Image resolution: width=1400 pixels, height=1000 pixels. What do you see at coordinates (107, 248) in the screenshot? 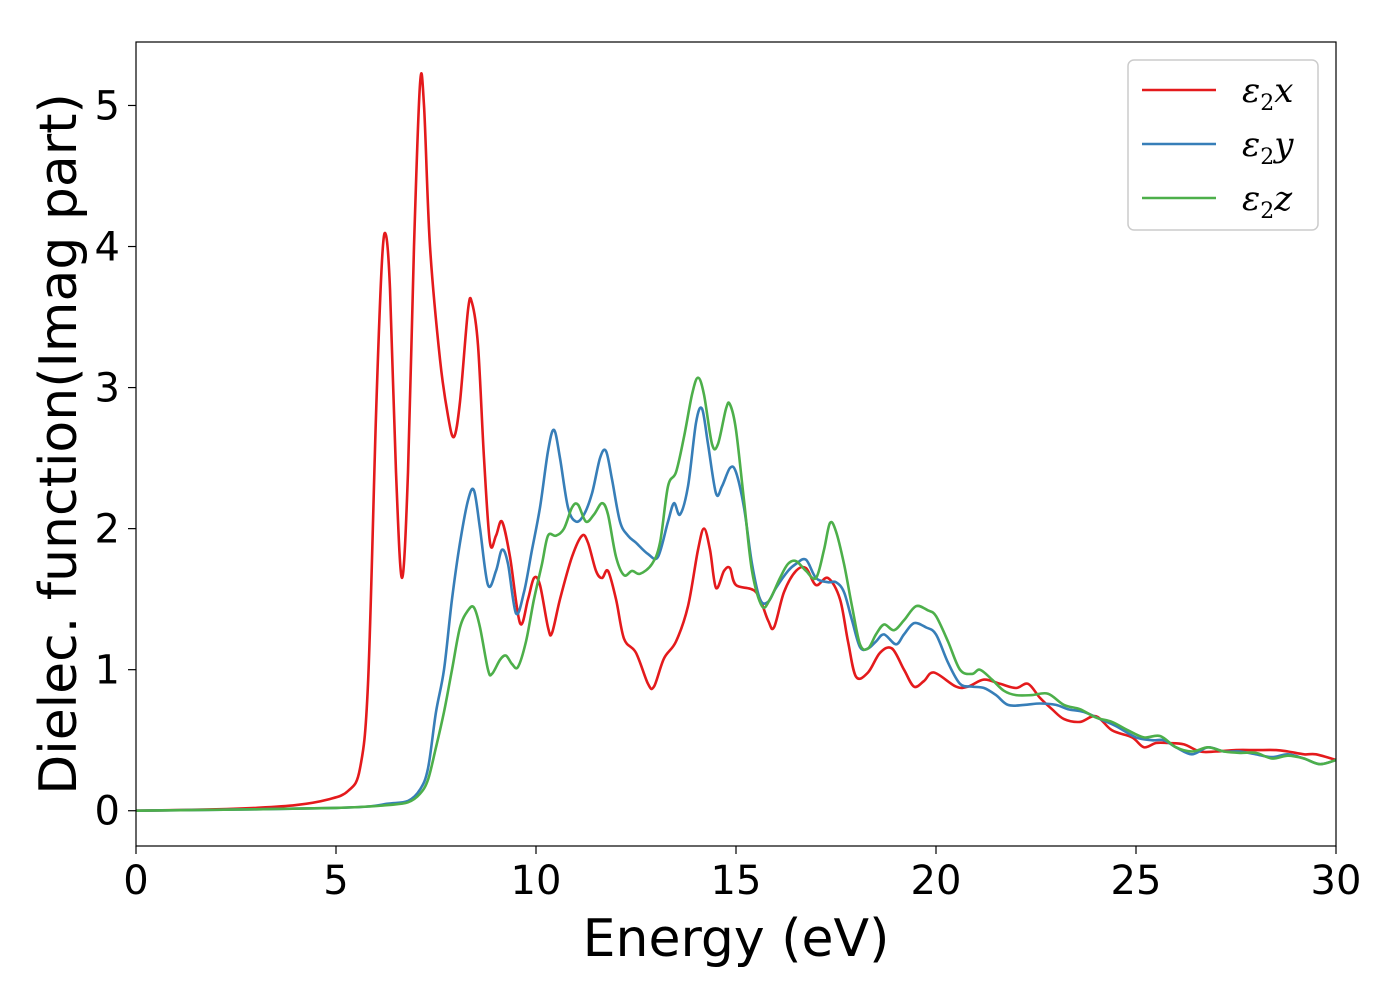
I see `y-tick-label: 4` at bounding box center [107, 248].